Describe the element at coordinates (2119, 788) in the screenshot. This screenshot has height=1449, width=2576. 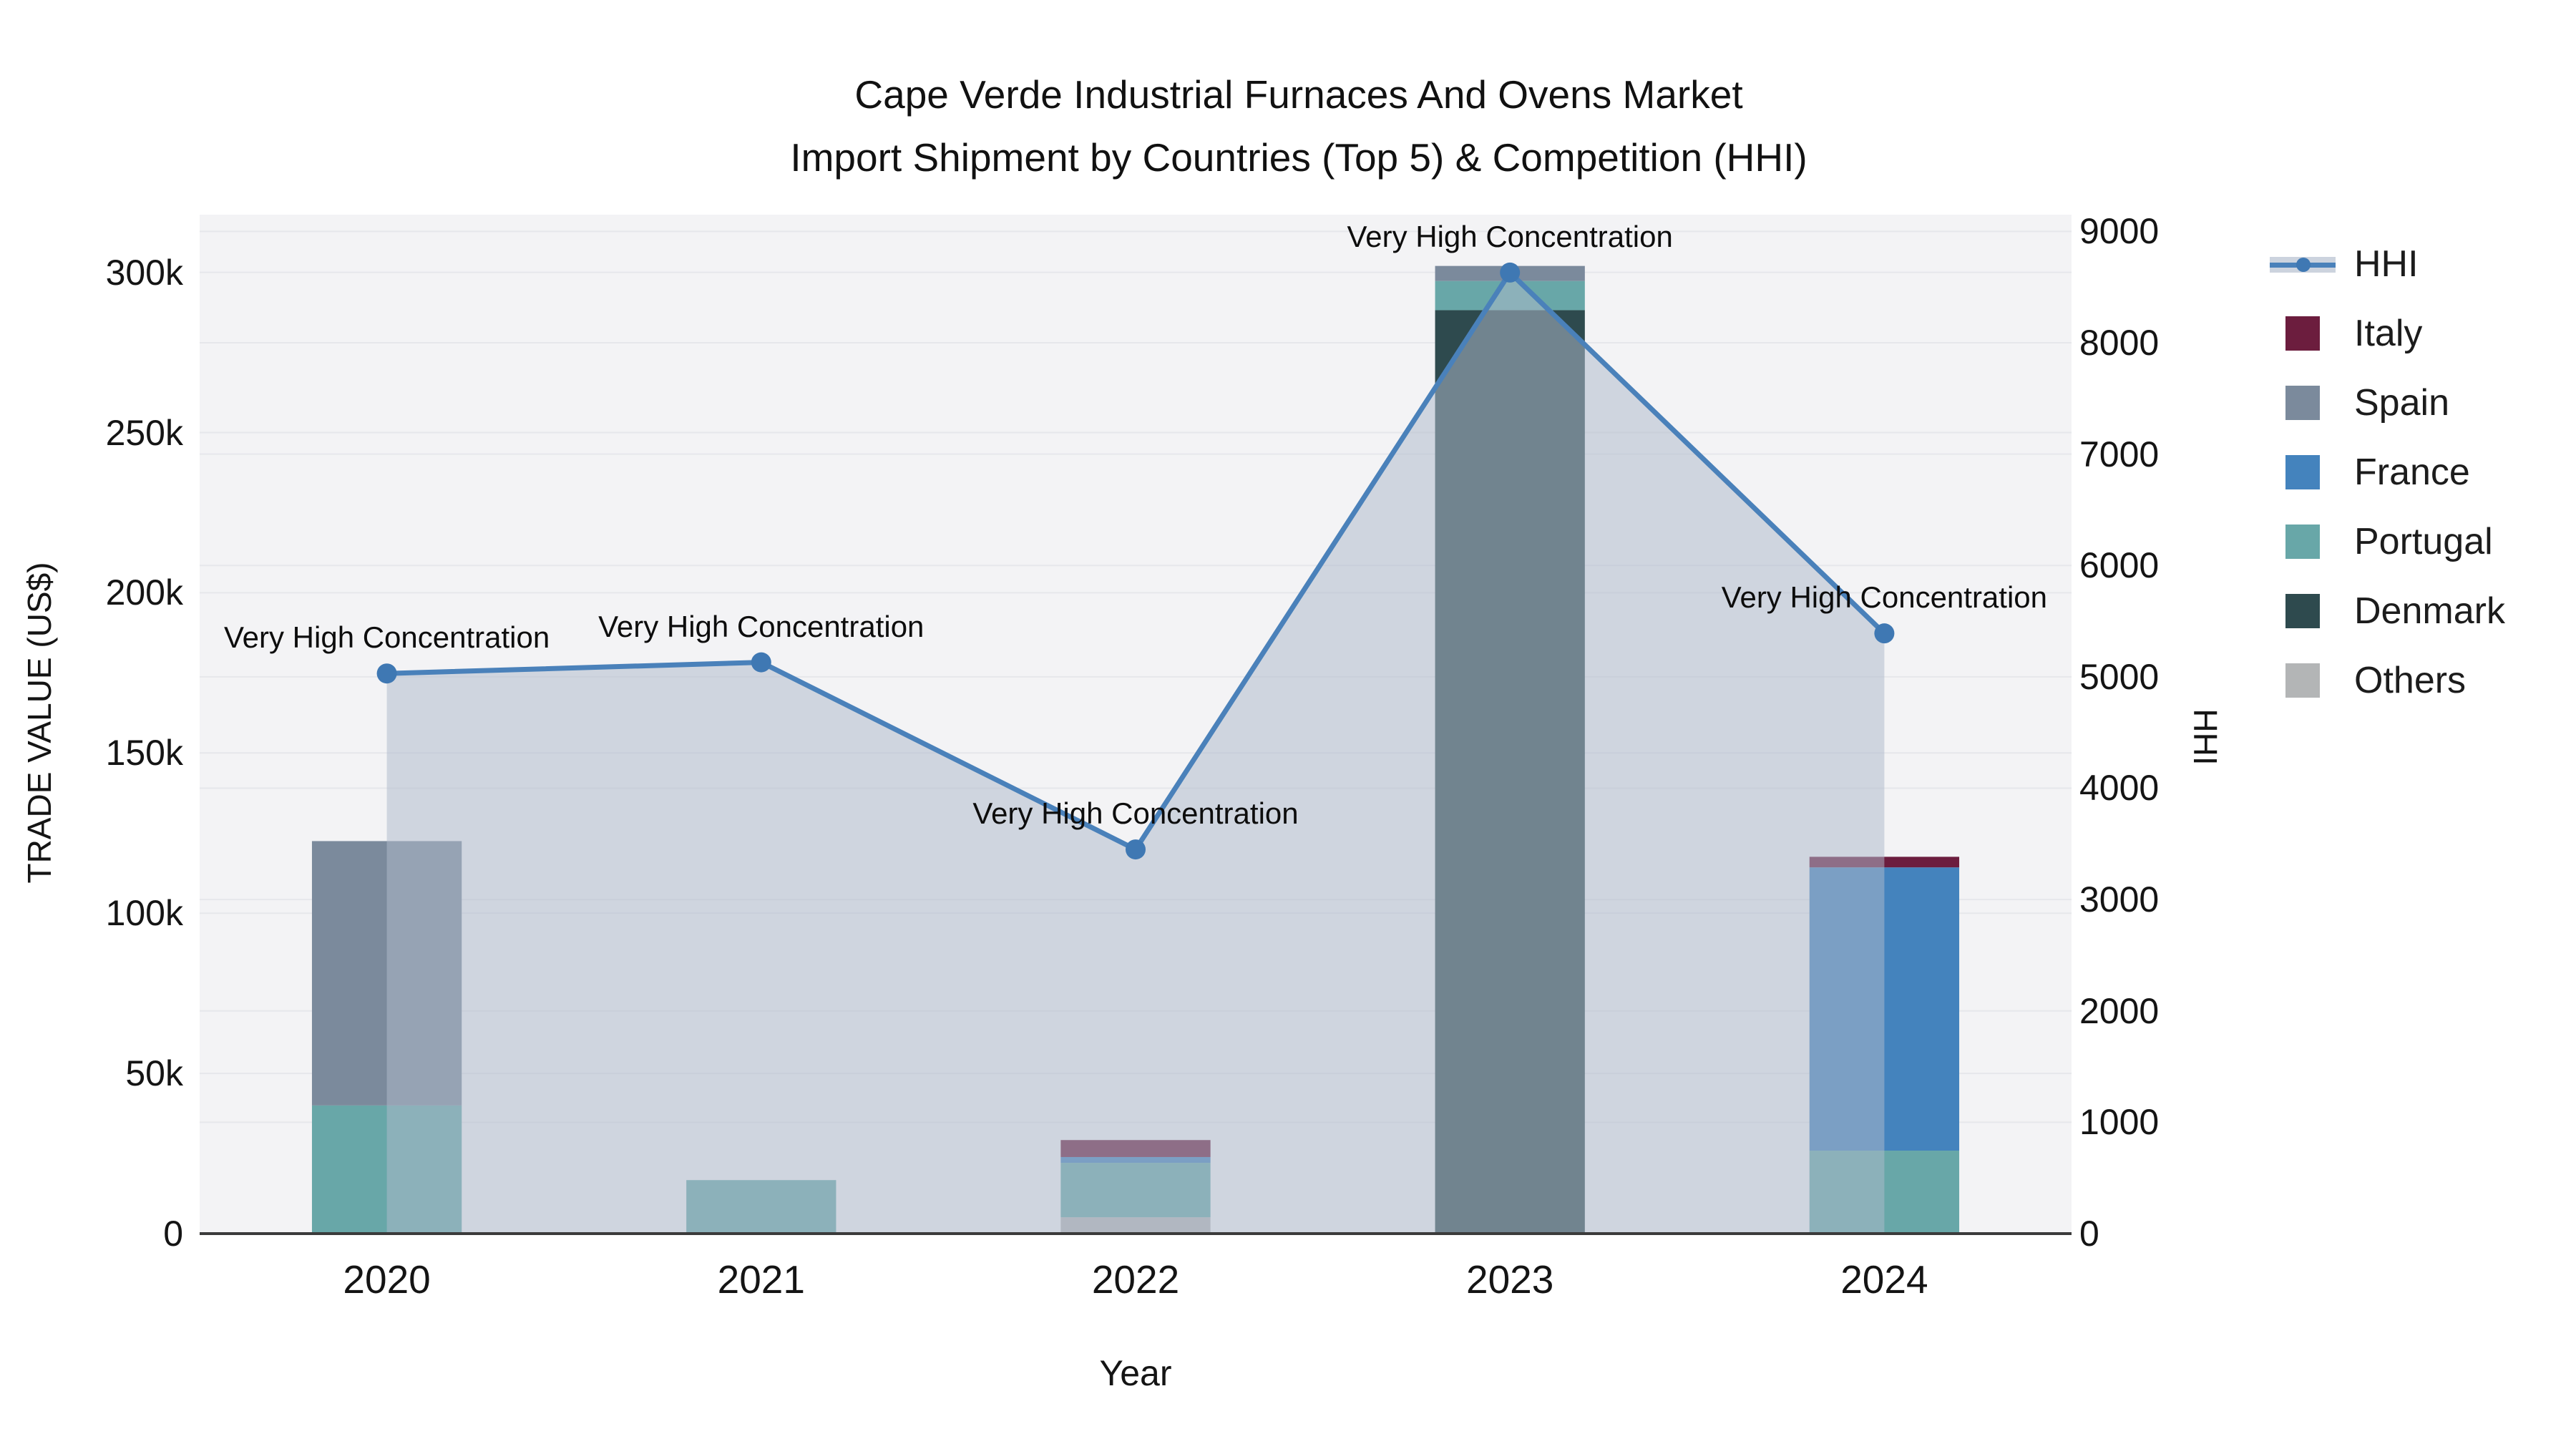
I see `y-right-tick-4000: 4000` at that location.